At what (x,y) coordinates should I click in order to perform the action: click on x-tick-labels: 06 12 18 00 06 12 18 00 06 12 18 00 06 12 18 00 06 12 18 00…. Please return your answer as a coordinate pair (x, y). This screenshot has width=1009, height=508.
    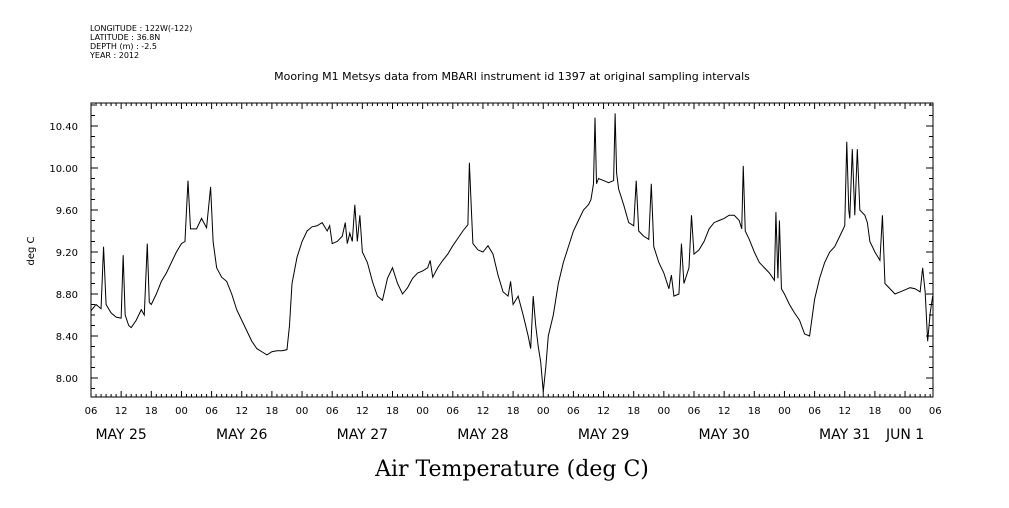
    Looking at the image, I should click on (513, 411).